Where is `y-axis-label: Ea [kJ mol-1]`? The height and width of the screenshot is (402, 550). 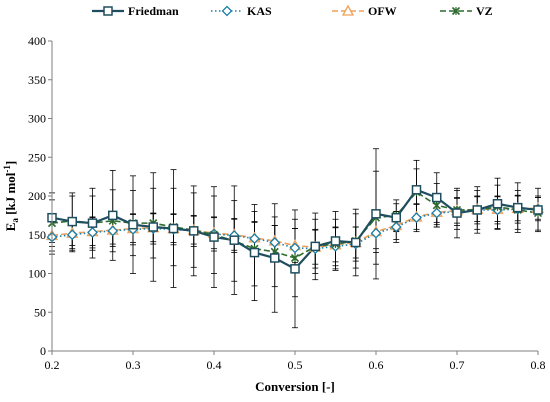
y-axis-label: Ea [kJ mol-1] is located at coordinates (11, 196).